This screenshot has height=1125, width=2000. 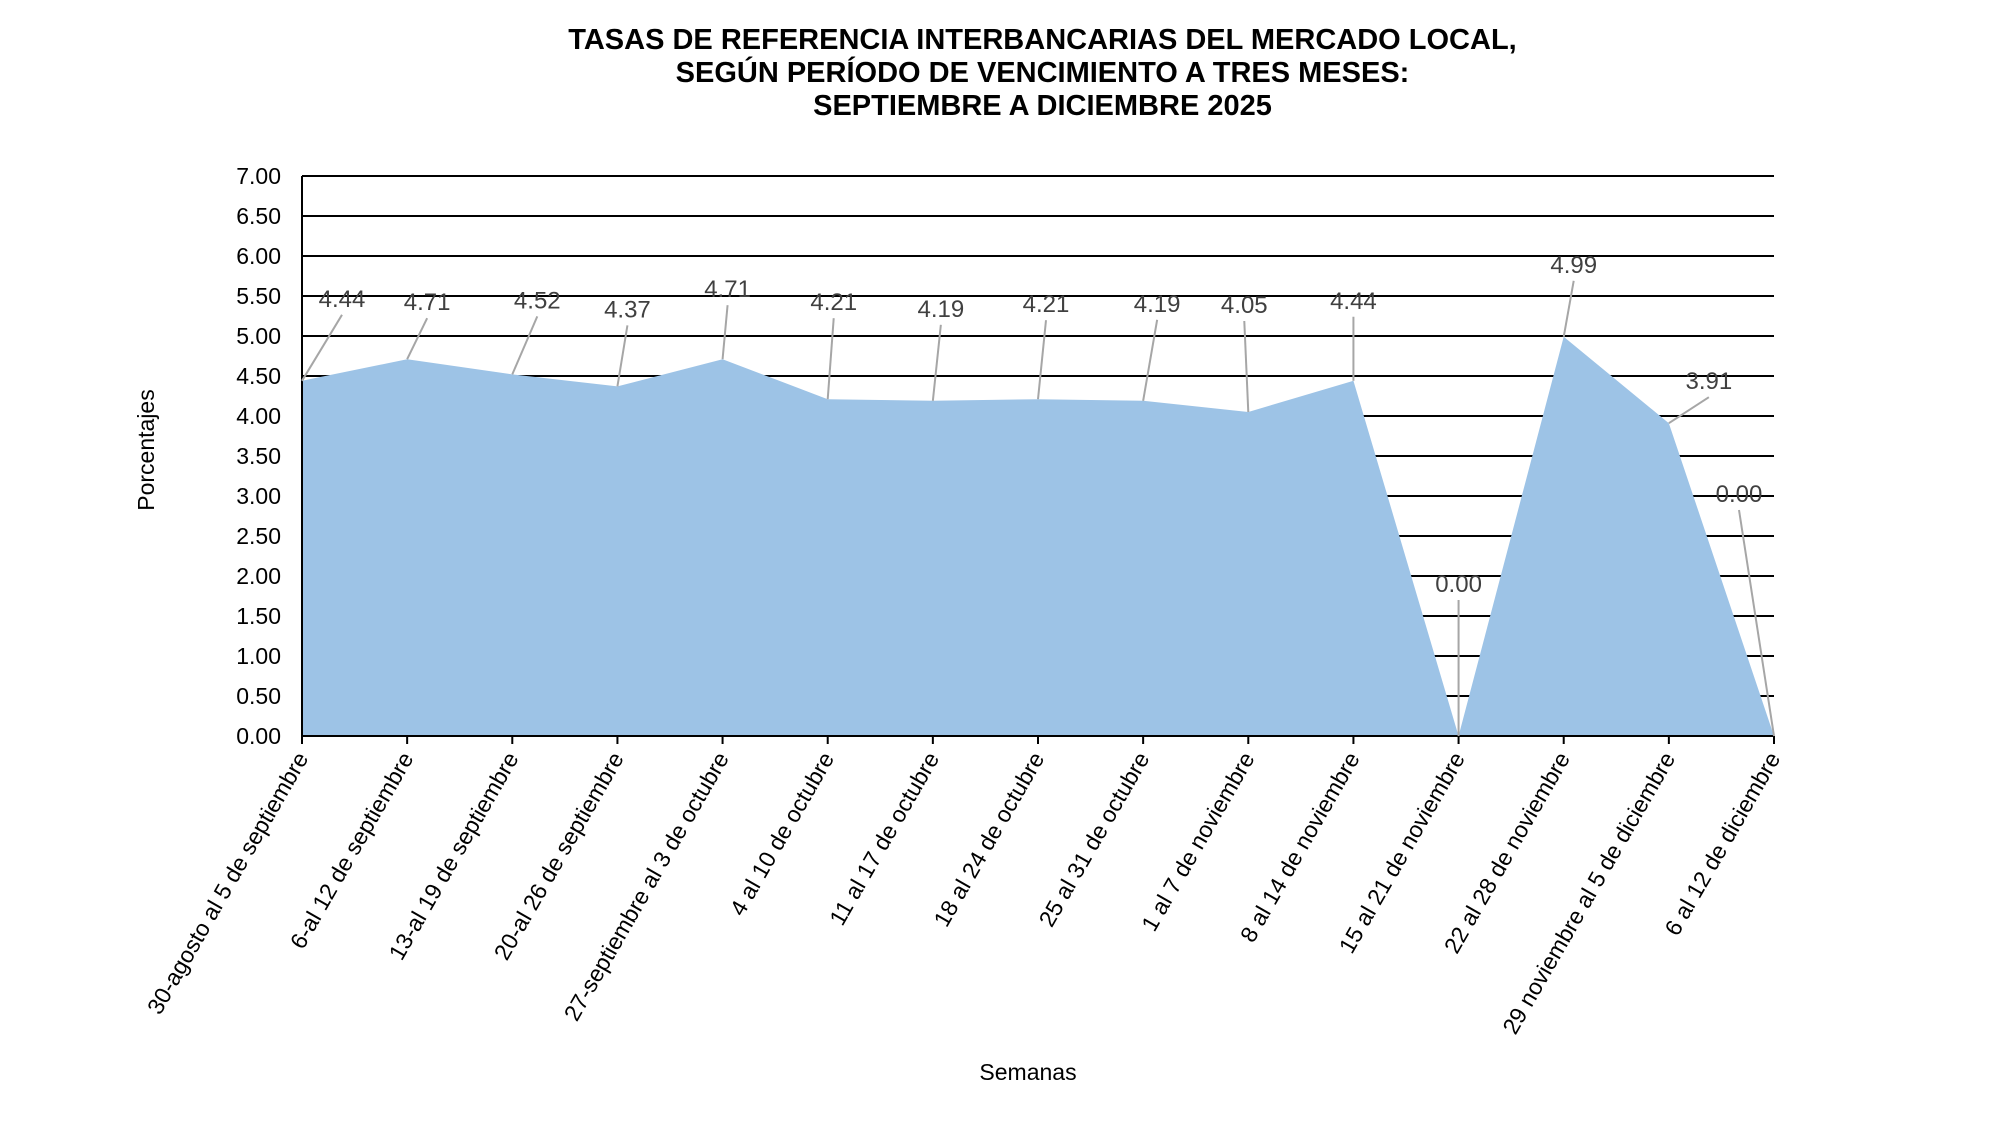 I want to click on chart-title-line-3: SEPTIEMBRE A DICIEMBRE 2025, so click(x=1042, y=106).